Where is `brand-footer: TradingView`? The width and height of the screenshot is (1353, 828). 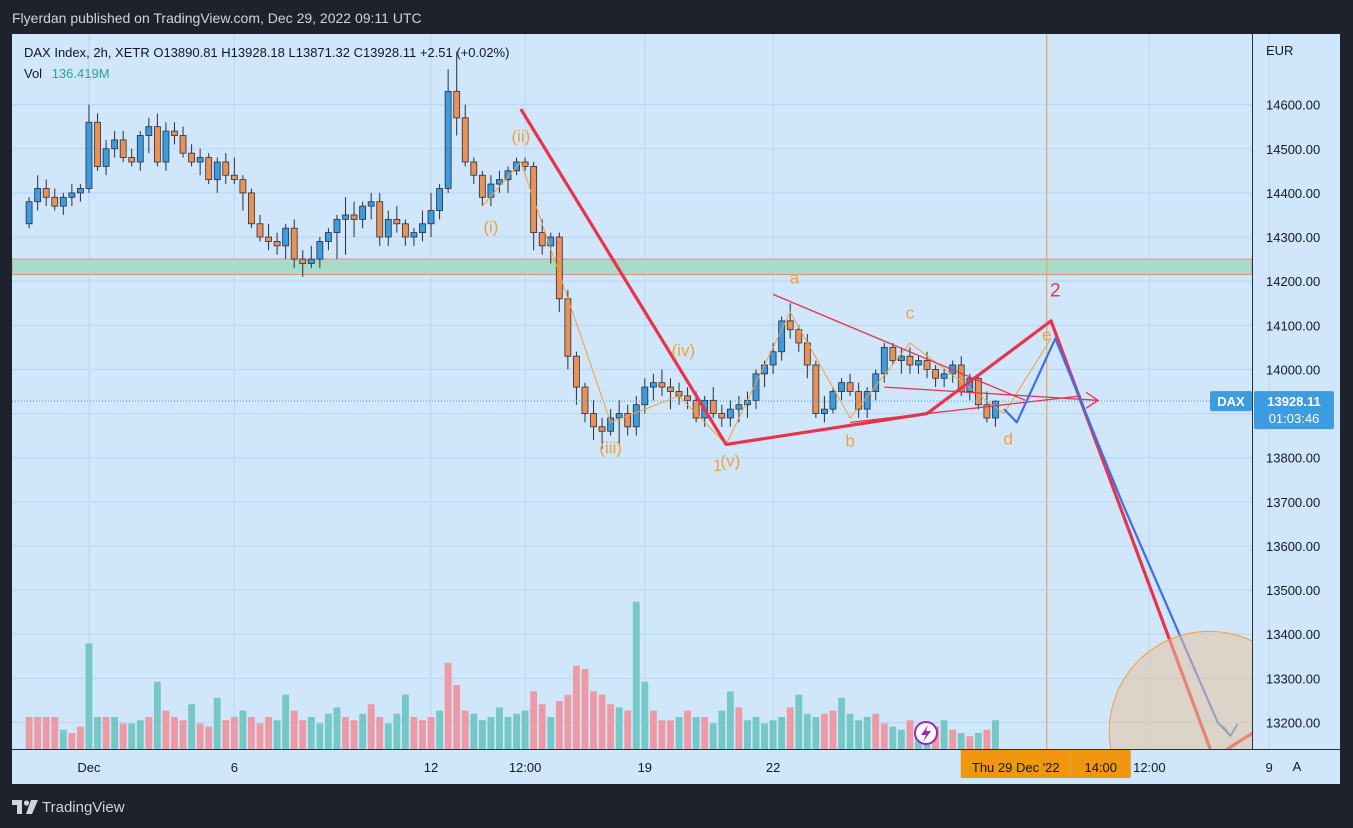 brand-footer: TradingView is located at coordinates (68, 807).